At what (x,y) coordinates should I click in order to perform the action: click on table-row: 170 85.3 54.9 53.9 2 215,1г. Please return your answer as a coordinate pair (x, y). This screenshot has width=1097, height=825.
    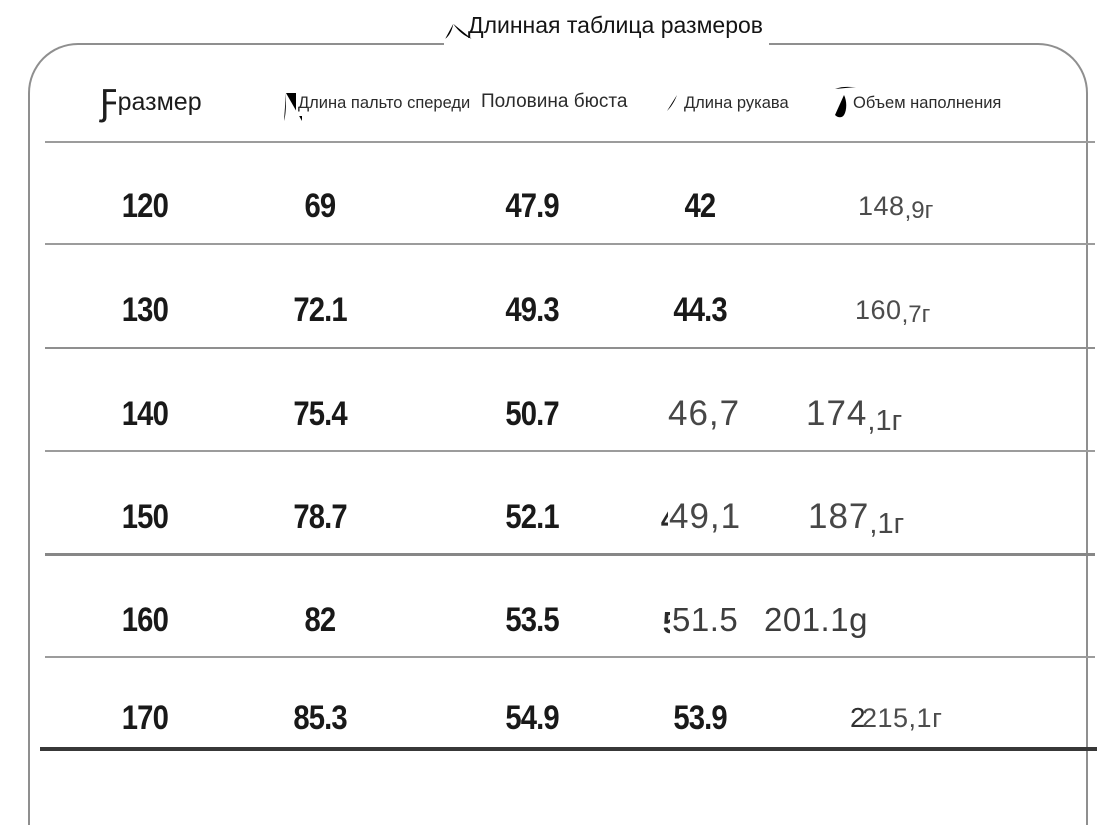
    Looking at the image, I should click on (548, 718).